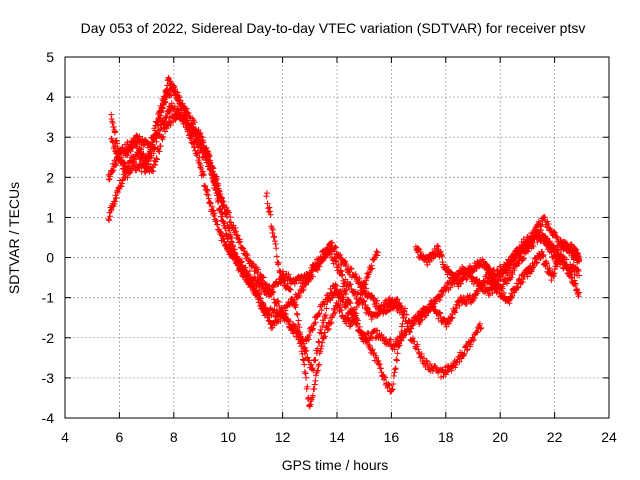 Image resolution: width=640 pixels, height=480 pixels. Describe the element at coordinates (392, 437) in the screenshot. I see `x-tick-label: 16` at that location.